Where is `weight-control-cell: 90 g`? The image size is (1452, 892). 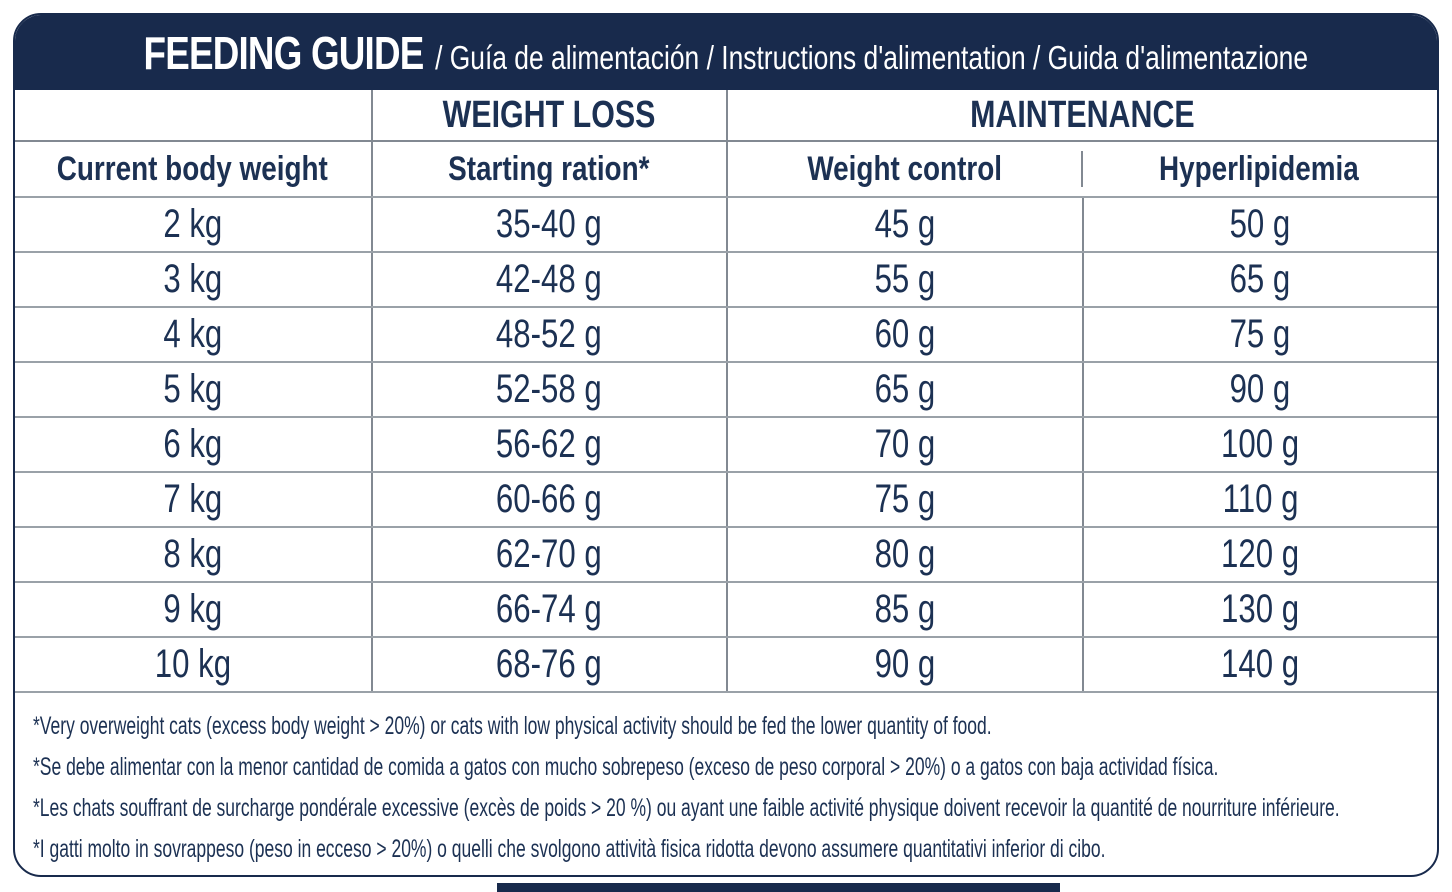 weight-control-cell: 90 g is located at coordinates (904, 664).